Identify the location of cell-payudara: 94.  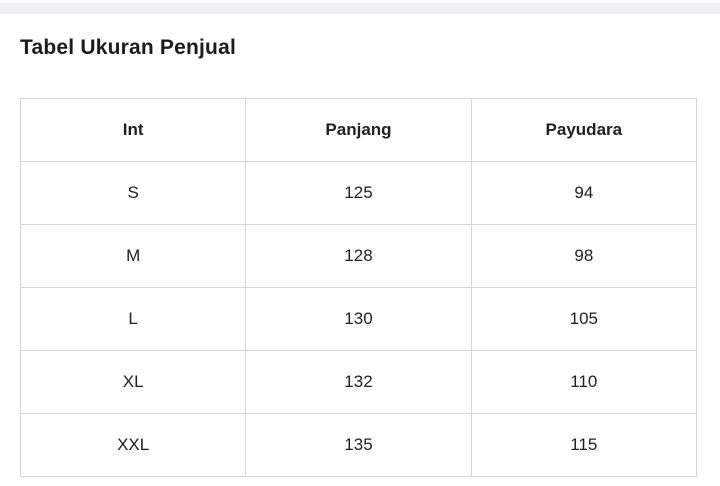
(584, 193).